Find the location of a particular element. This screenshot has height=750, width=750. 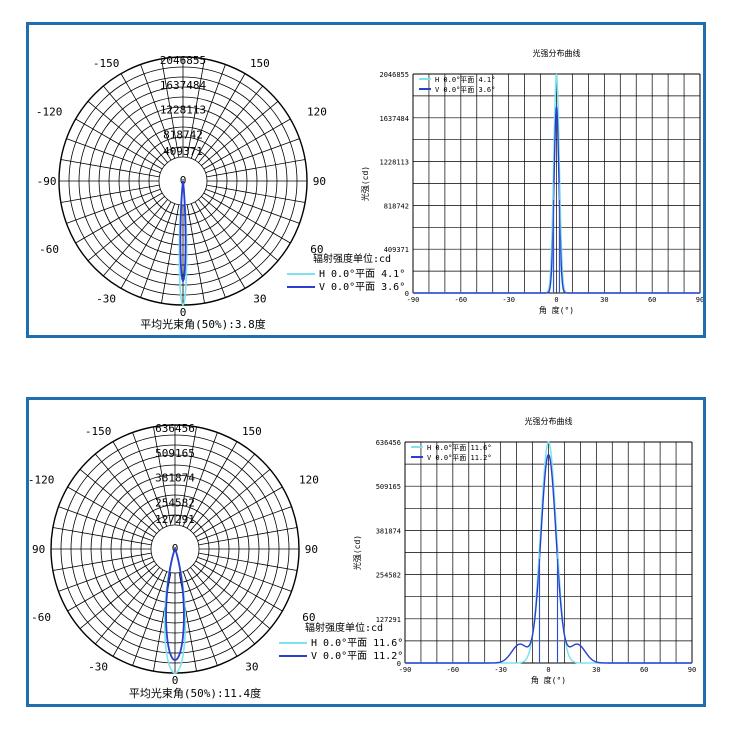

c1-legend-label: H 0.0°平面 4.1° is located at coordinates (465, 80).